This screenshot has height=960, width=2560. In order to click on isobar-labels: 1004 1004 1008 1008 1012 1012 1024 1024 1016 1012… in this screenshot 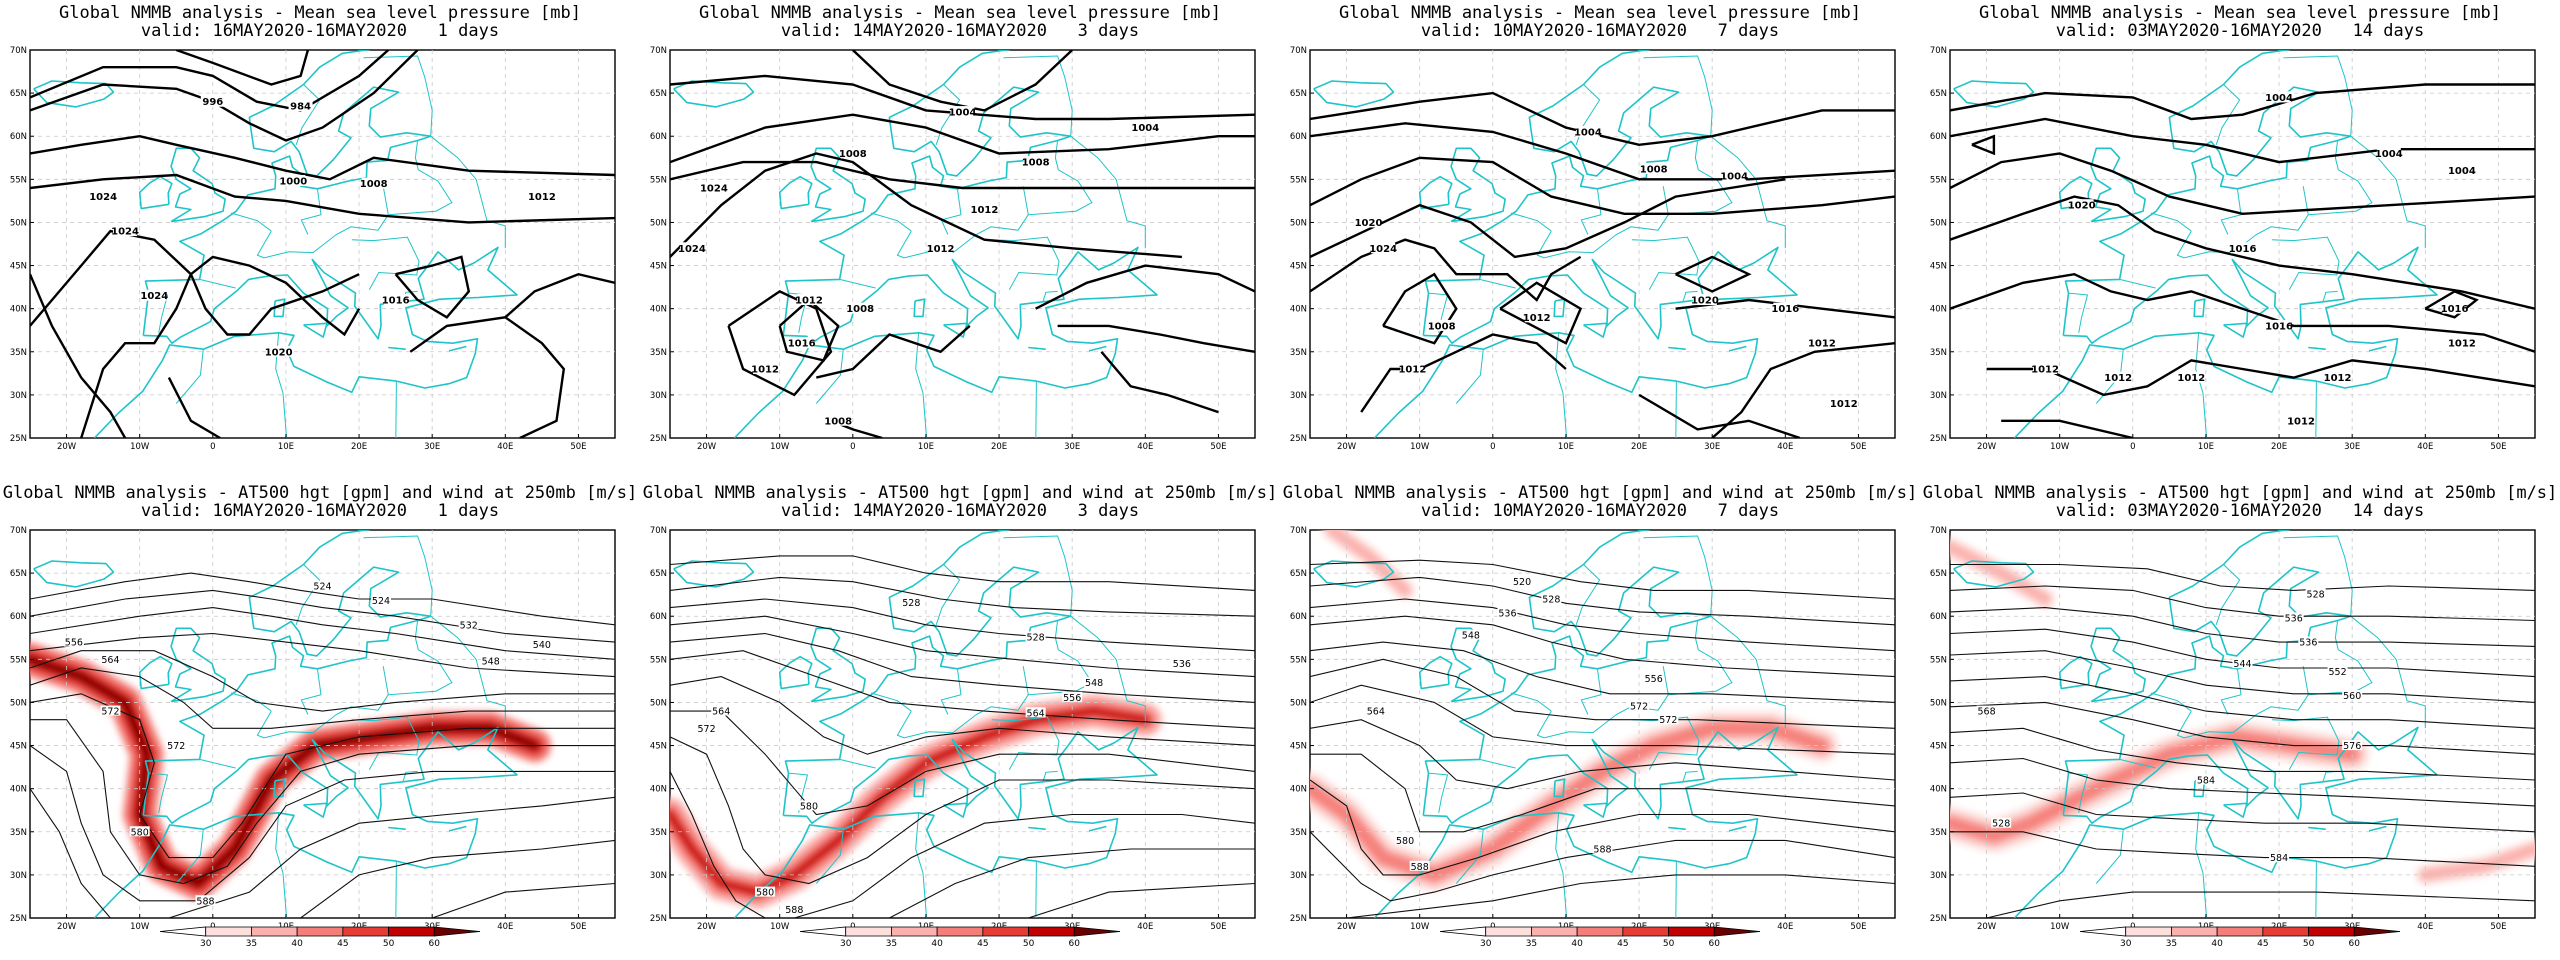, I will do `click(918, 266)`.